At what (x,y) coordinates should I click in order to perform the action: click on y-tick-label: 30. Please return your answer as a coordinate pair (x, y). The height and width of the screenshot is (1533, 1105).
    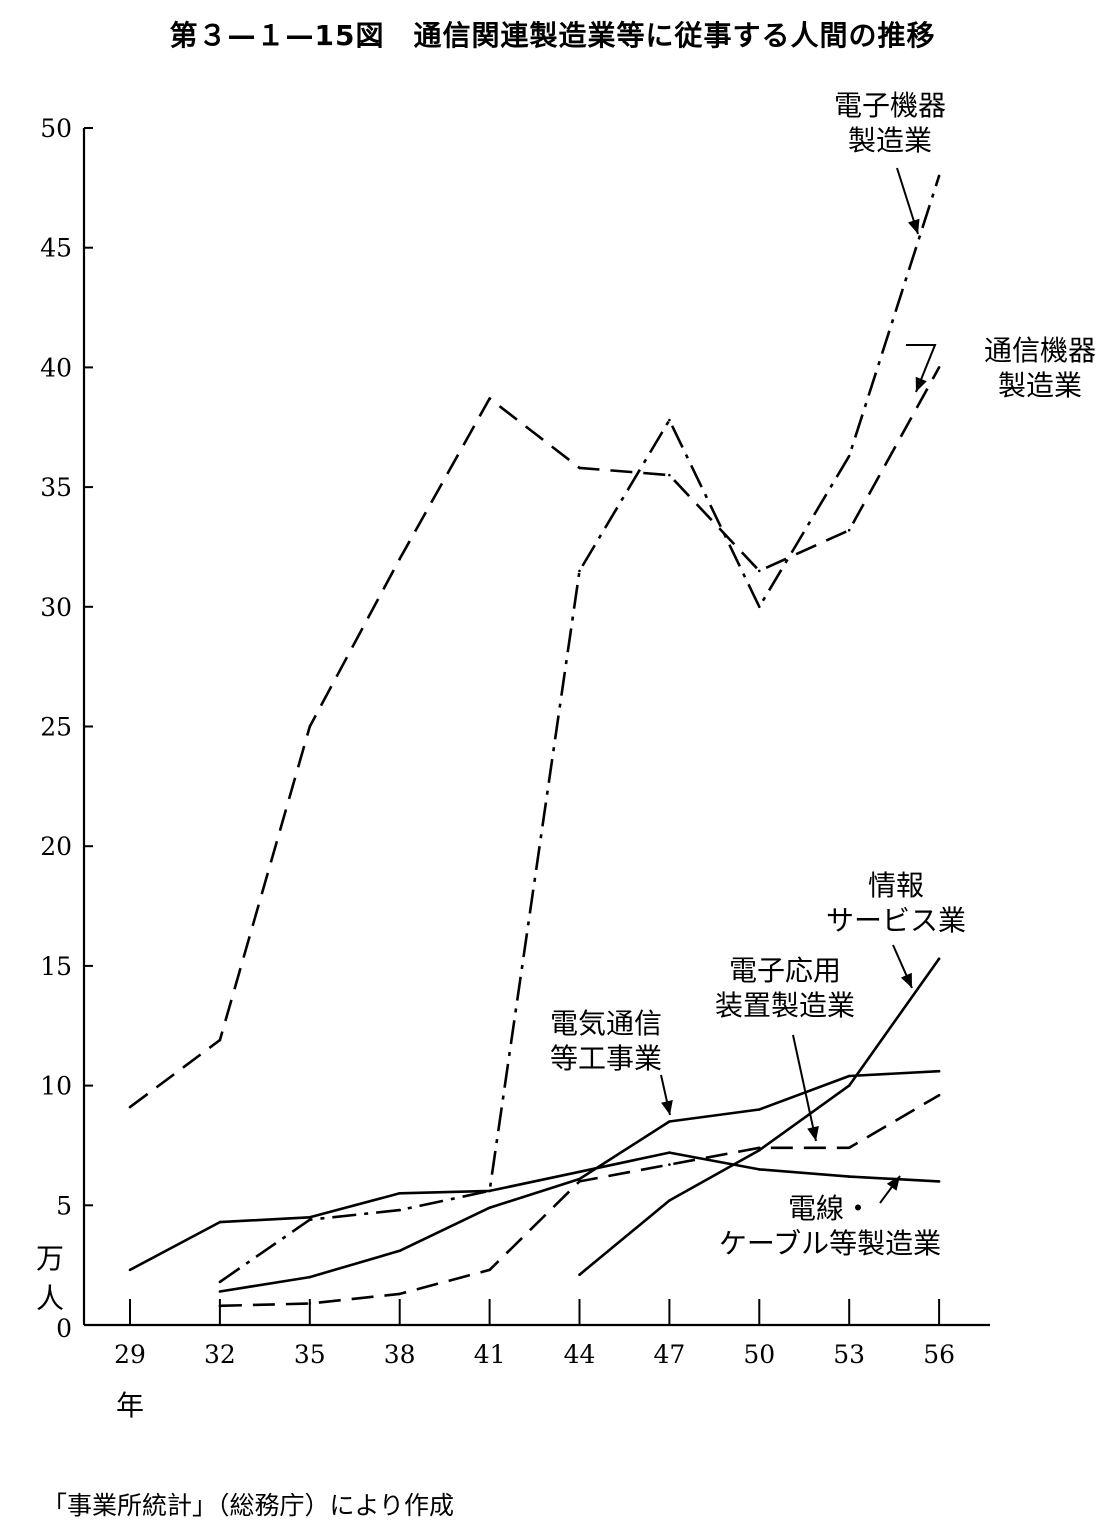
    Looking at the image, I should click on (56, 607).